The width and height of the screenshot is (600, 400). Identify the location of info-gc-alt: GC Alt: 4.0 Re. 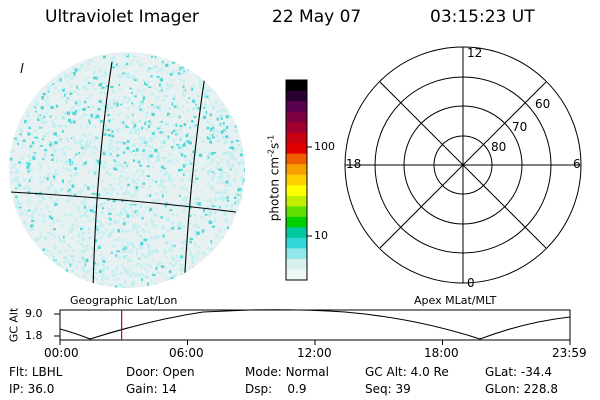
(407, 372).